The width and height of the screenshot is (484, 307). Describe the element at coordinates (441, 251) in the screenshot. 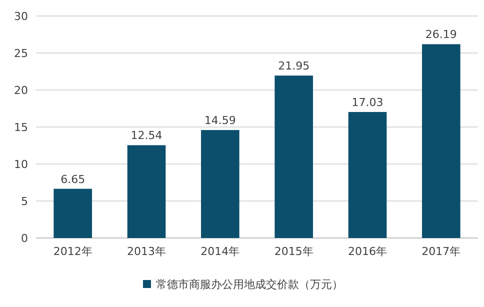

I see `x-tick-label: 2017年` at that location.